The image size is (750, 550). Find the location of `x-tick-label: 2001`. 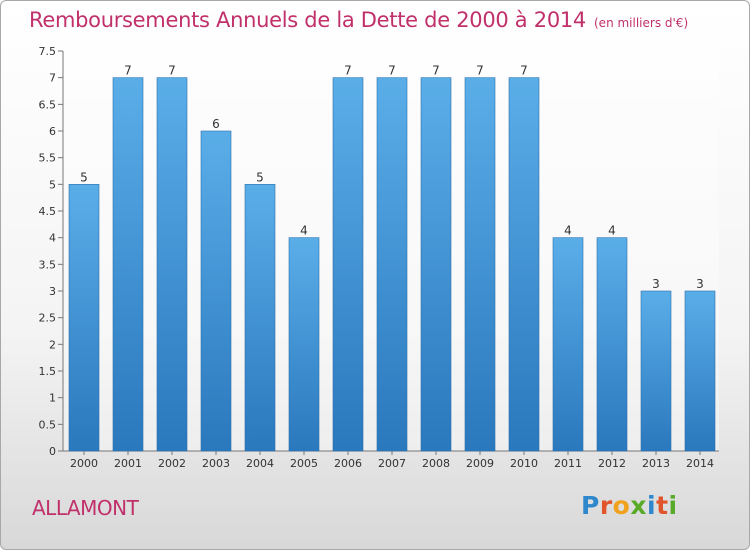

x-tick-label: 2001 is located at coordinates (128, 463).